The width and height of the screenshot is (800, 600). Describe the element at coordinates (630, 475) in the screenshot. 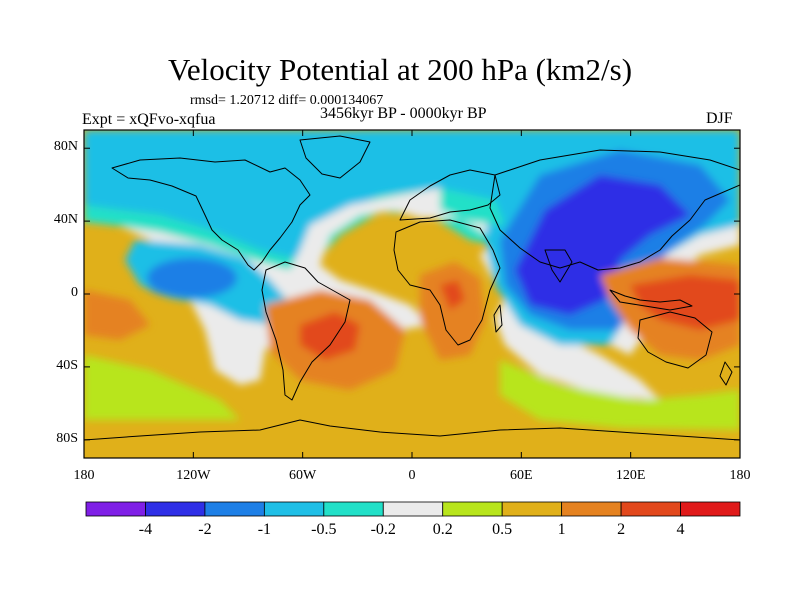

I see `x-tick-label: 120E` at that location.